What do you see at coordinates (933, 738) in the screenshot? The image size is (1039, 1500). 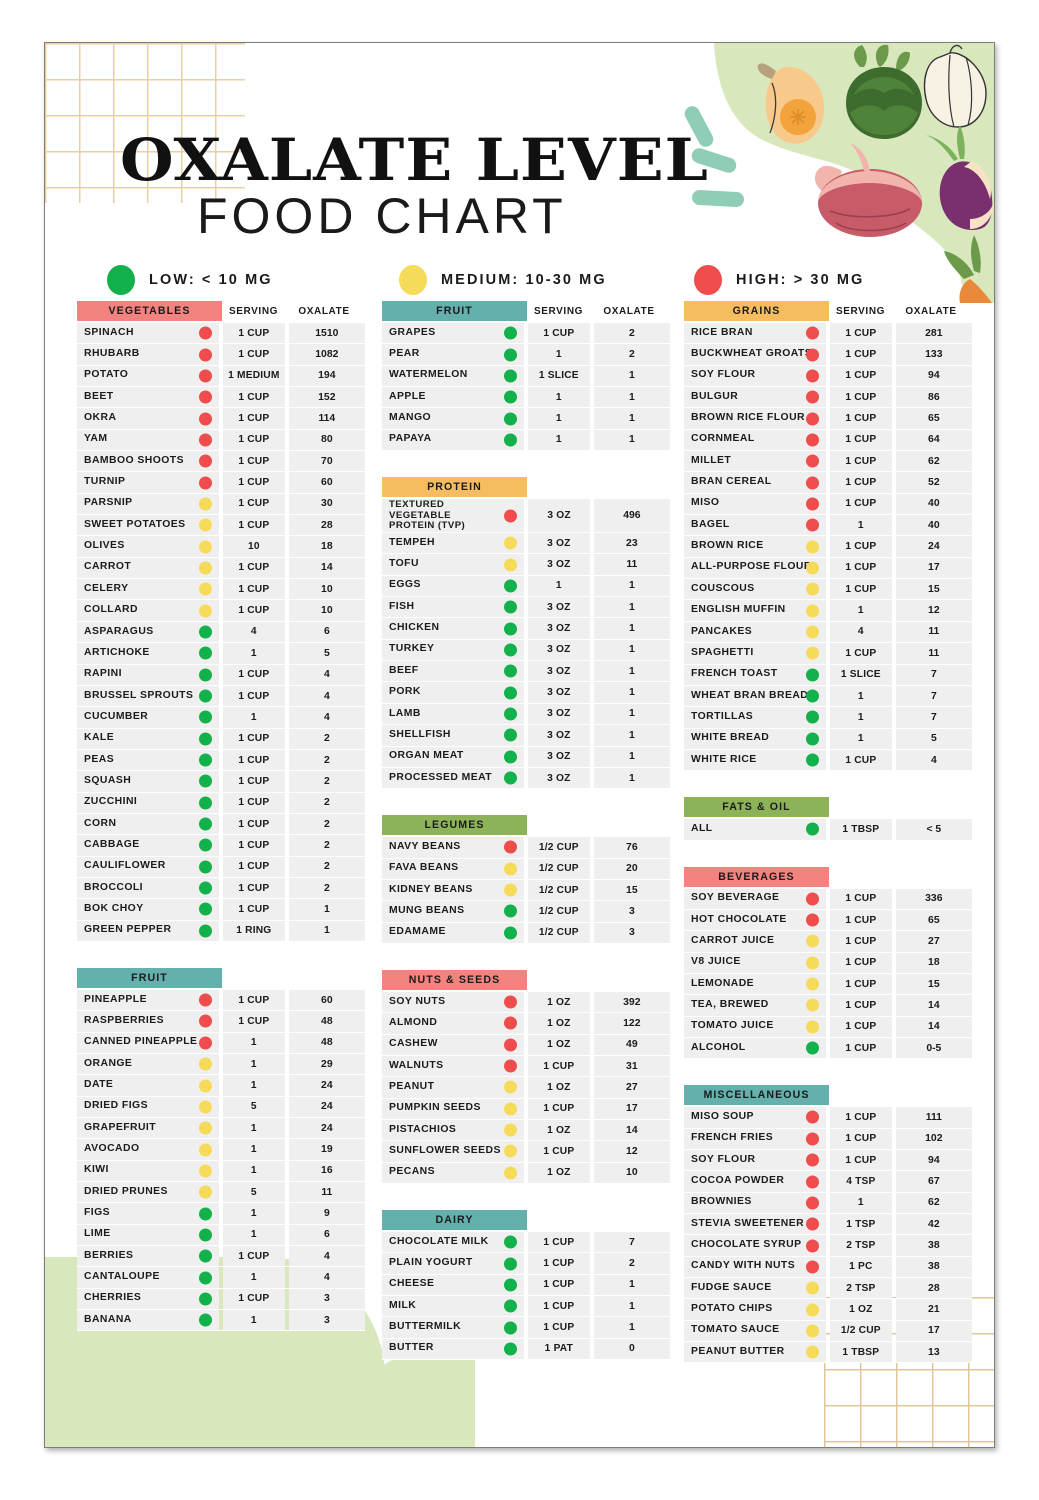 I see `oxalate-value: 5` at bounding box center [933, 738].